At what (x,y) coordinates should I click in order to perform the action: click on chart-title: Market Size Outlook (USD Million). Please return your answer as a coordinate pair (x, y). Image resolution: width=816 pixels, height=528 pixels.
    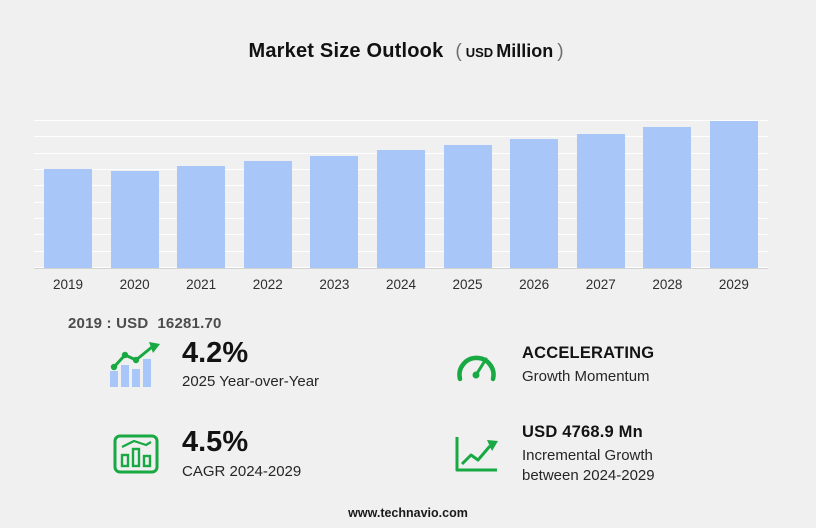
    Looking at the image, I should click on (408, 51).